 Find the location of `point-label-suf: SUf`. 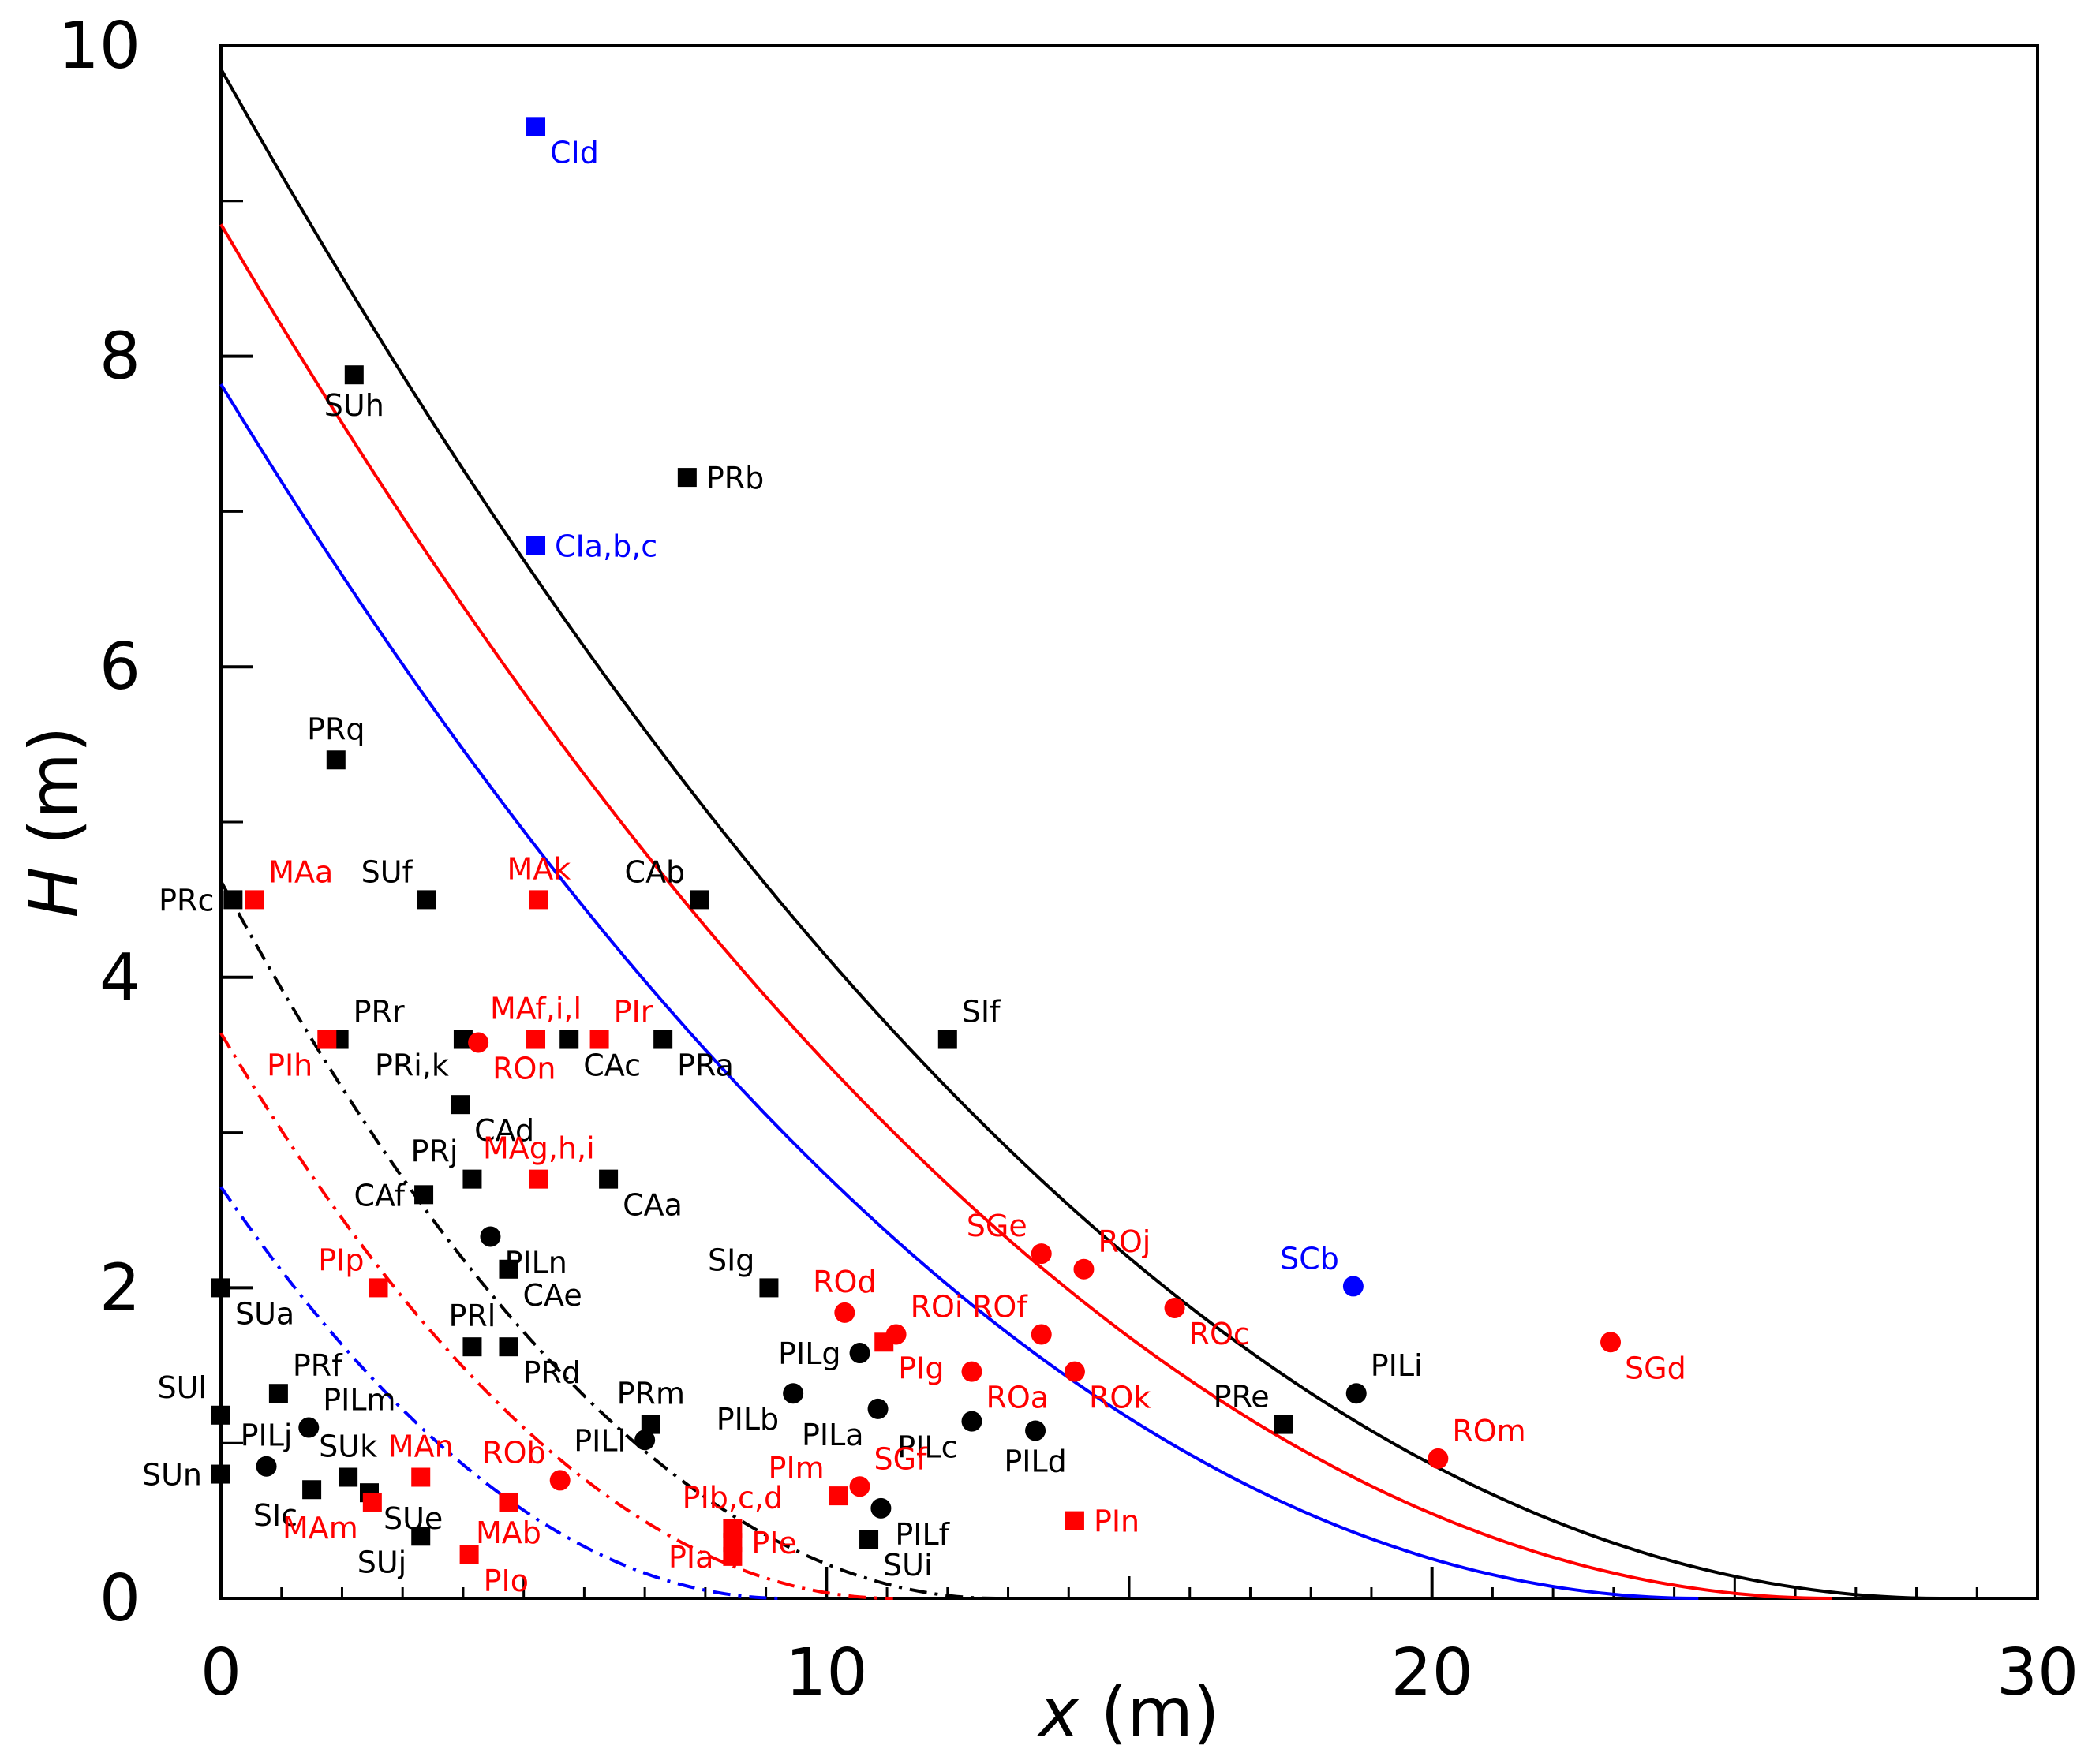

point-label-suf: SUf is located at coordinates (387, 871).